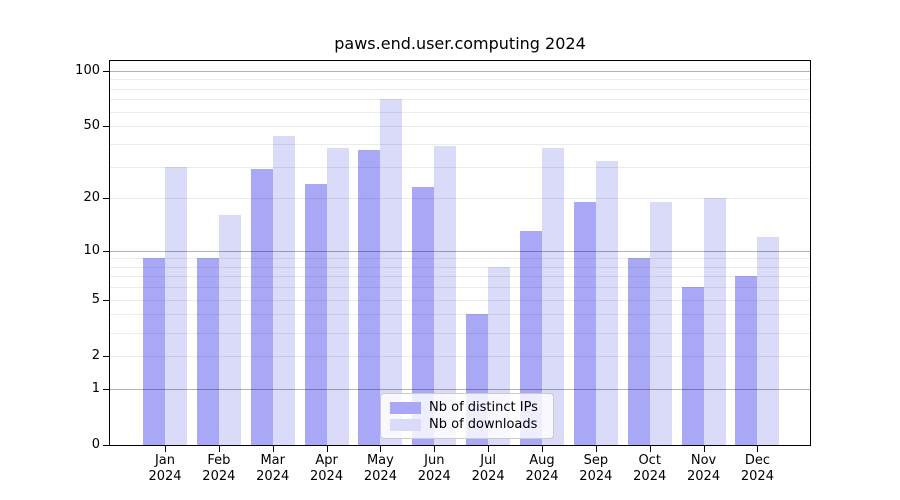 This screenshot has height=500, width=900. Describe the element at coordinates (460, 60) in the screenshot. I see `plot-spine-top` at that location.